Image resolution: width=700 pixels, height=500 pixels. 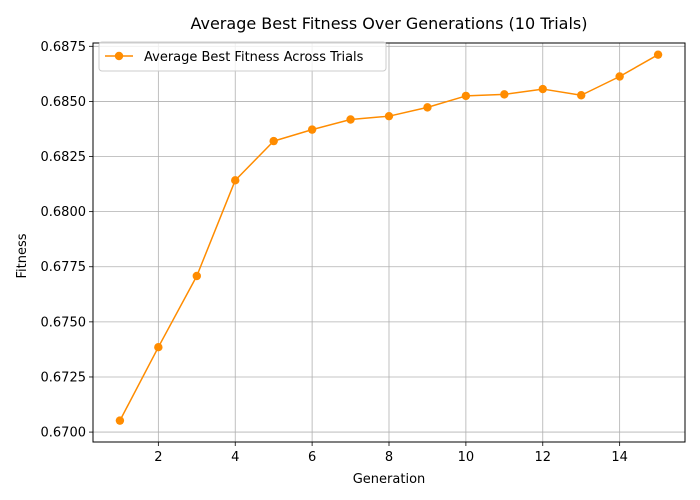 I want to click on y-tick-label: 0.6800, so click(x=64, y=212).